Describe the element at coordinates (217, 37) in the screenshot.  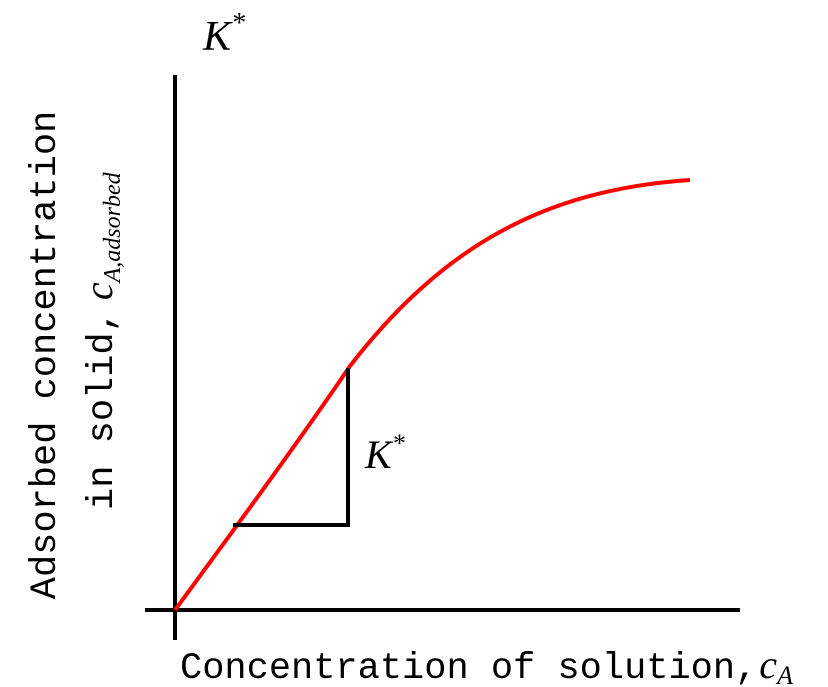
I see `title-base: K` at that location.